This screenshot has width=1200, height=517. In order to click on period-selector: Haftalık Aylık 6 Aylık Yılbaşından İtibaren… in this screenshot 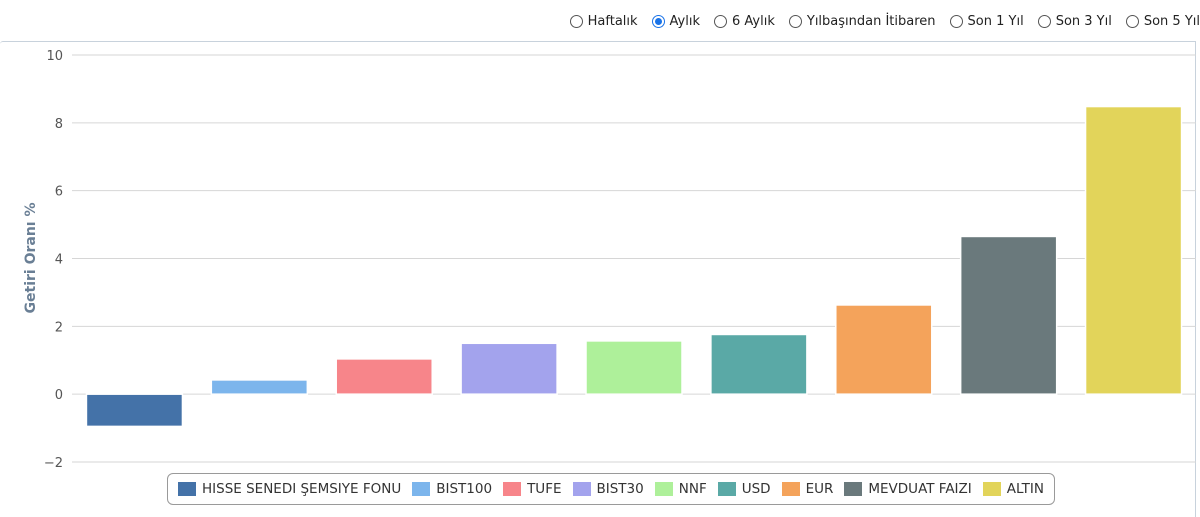, I will do `click(884, 21)`.